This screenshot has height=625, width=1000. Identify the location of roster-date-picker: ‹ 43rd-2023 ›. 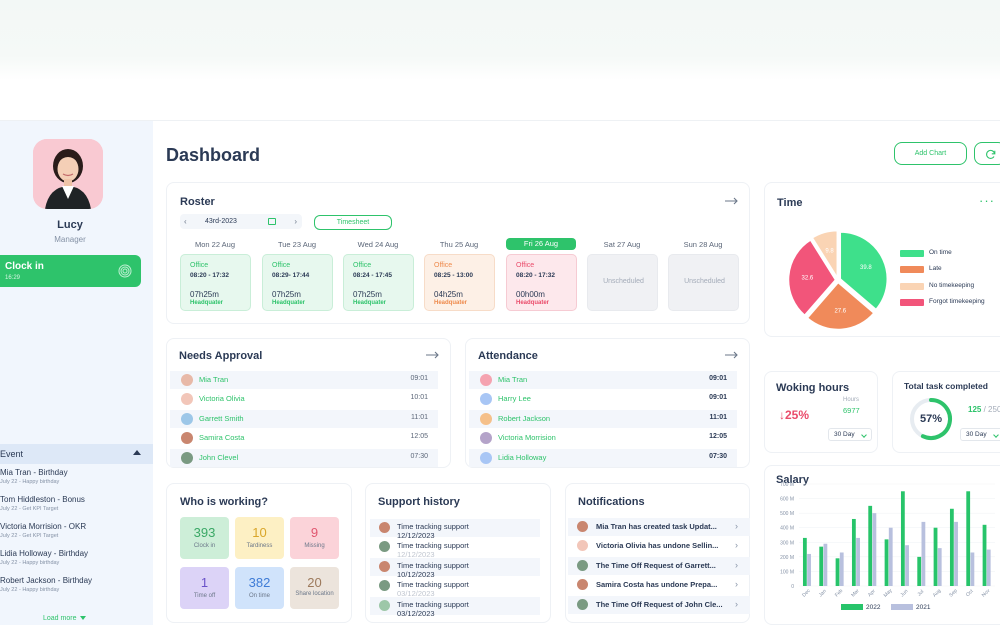
(241, 221).